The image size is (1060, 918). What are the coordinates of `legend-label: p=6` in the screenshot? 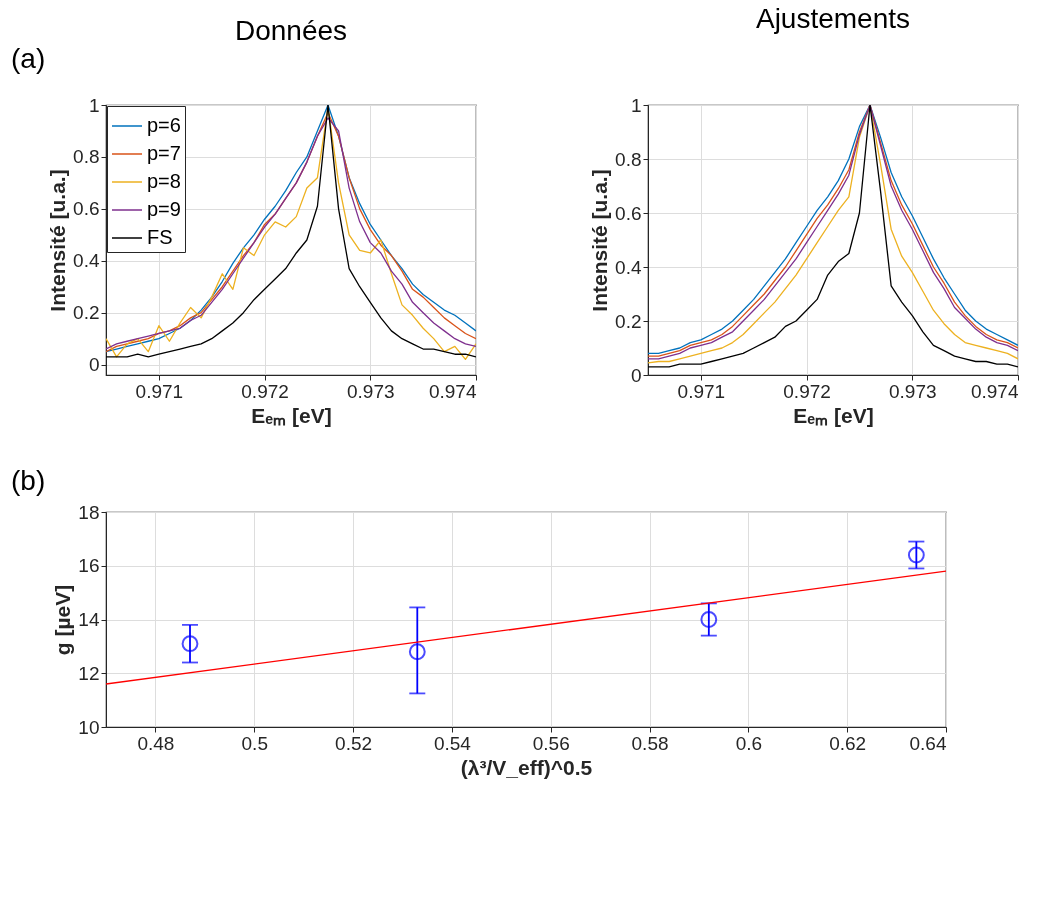 It's located at (164, 125).